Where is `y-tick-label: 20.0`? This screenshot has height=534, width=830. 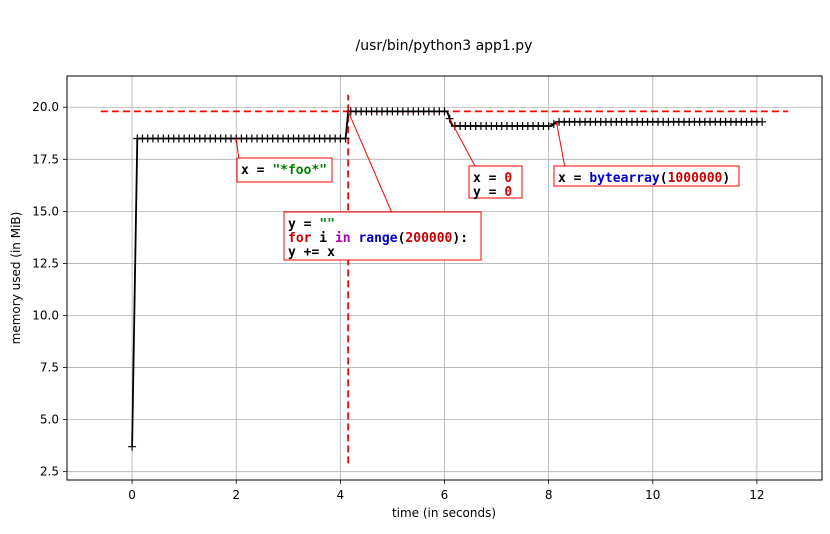 y-tick-label: 20.0 is located at coordinates (45, 107).